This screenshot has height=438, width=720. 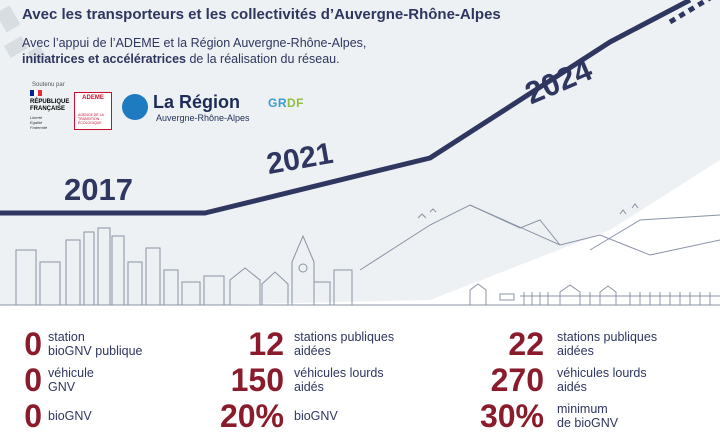 I want to click on mountains, so click(x=539, y=237).